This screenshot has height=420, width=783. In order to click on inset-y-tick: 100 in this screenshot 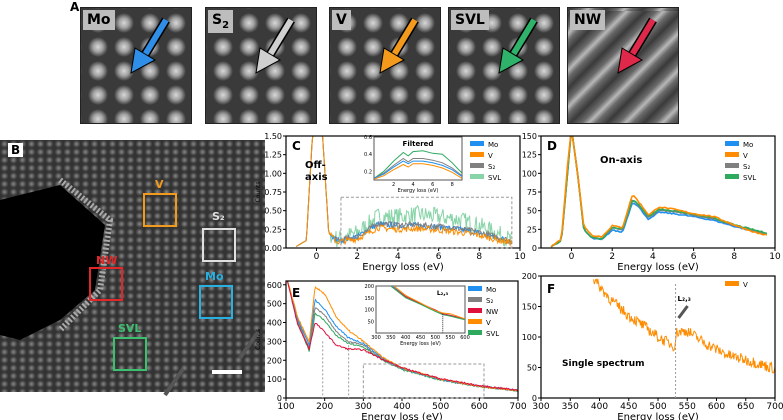, I will do `click(369, 311)`.